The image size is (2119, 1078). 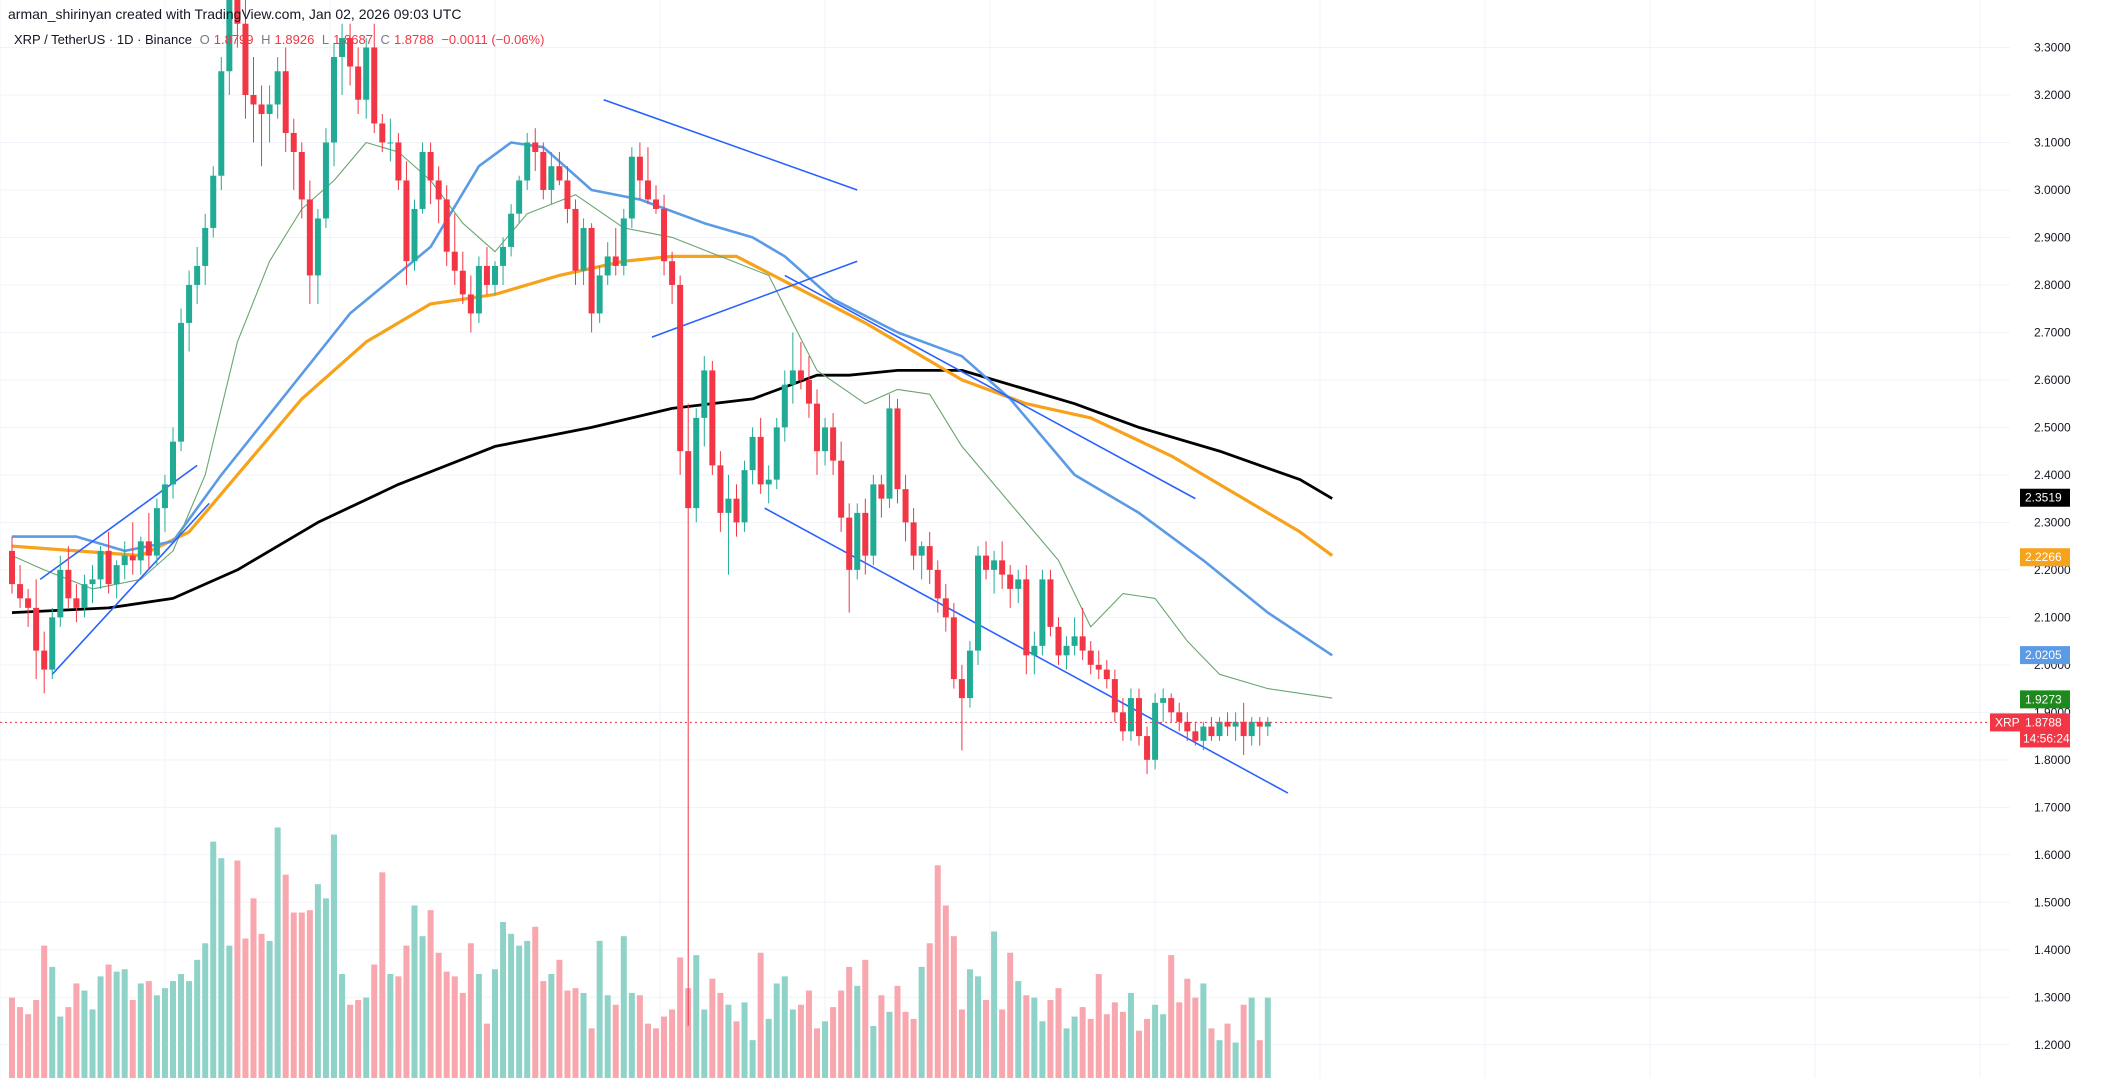 What do you see at coordinates (103, 39) in the screenshot?
I see `symbol-line: XRP / TetherUS · 1D · Binance` at bounding box center [103, 39].